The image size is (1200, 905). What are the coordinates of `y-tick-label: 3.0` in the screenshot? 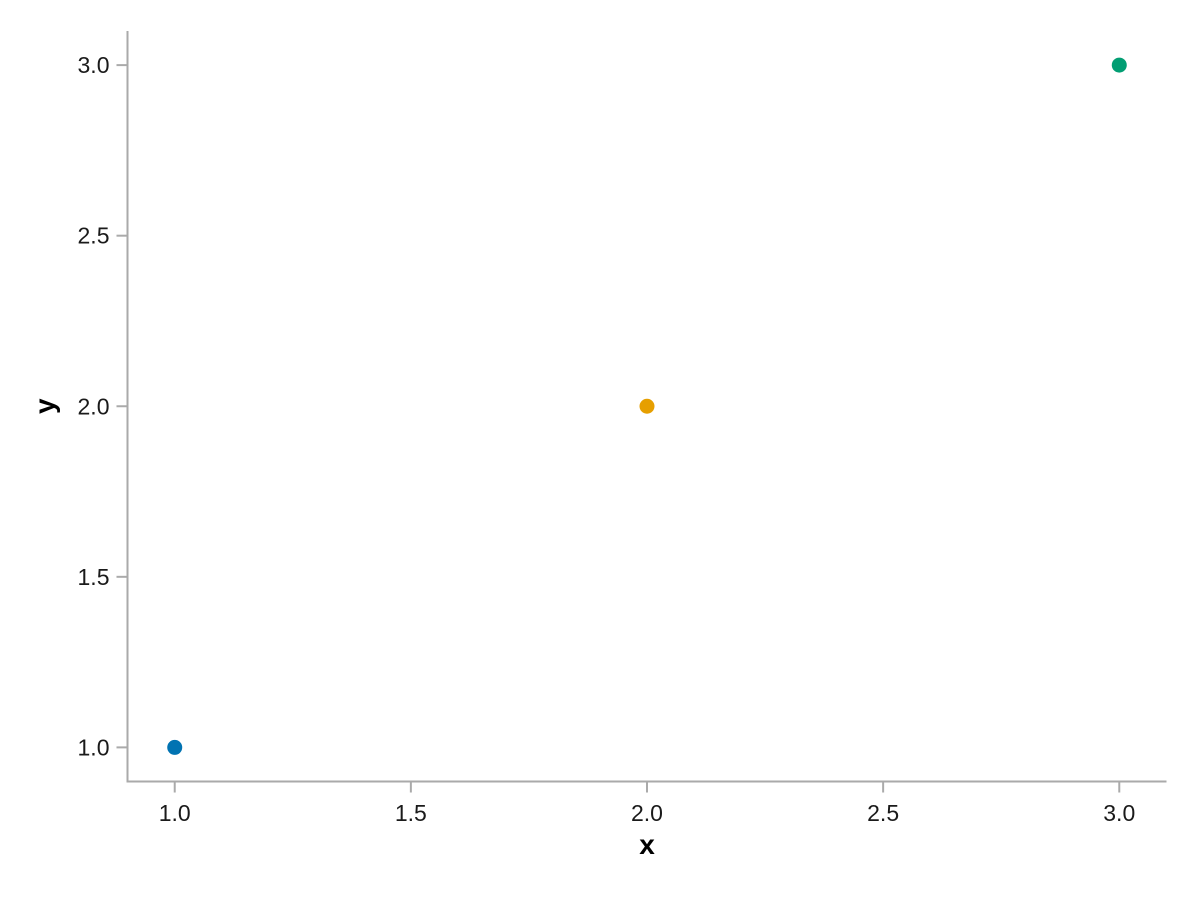 It's located at (94, 65).